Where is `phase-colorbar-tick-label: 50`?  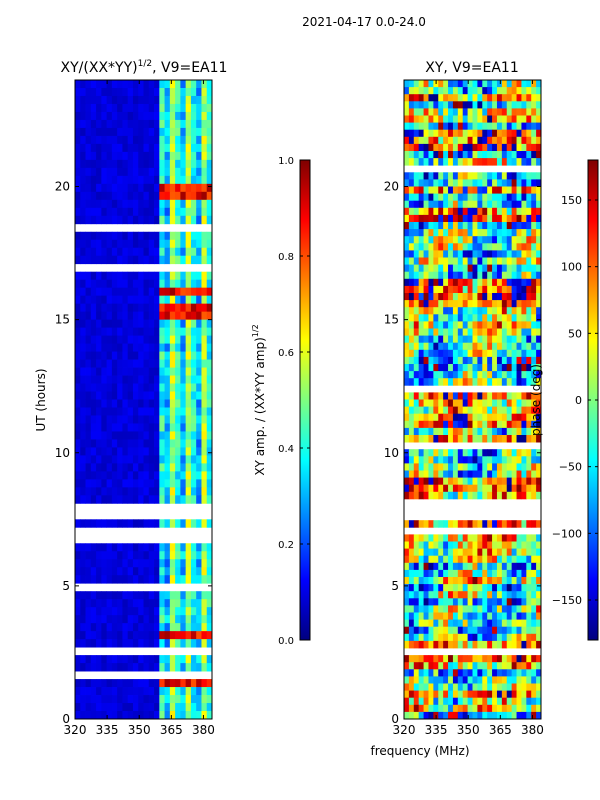 phase-colorbar-tick-label: 50 is located at coordinates (575, 333).